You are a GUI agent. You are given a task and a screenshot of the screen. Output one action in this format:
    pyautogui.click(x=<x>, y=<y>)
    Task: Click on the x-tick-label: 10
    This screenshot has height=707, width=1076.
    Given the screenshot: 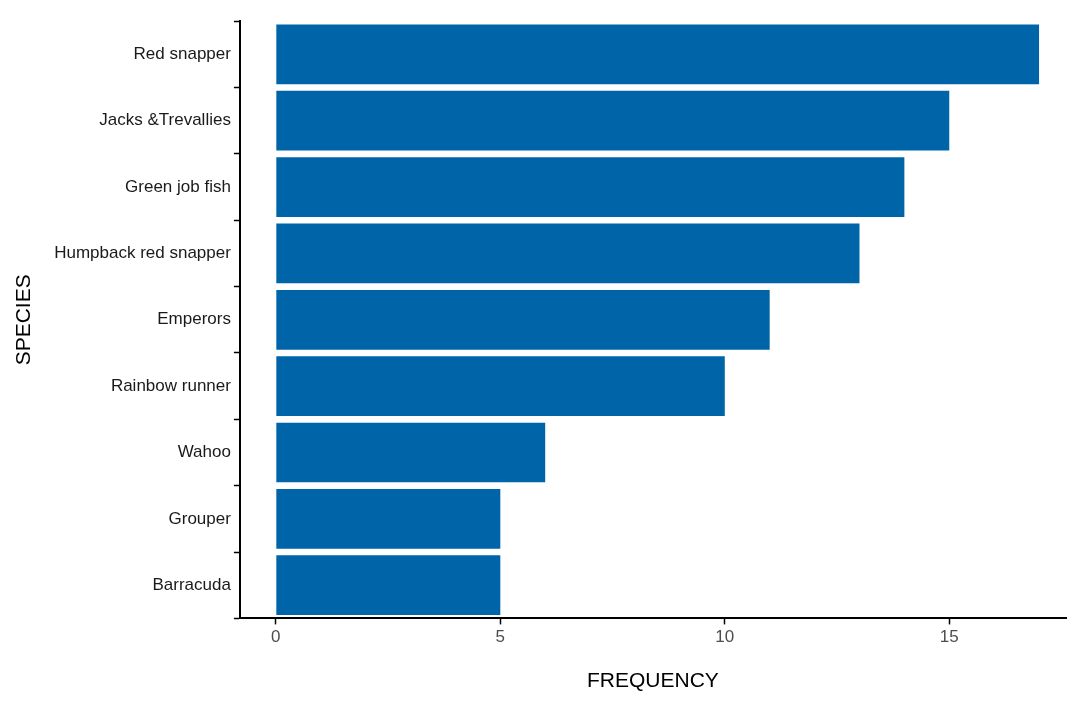 What is the action you would take?
    pyautogui.click(x=725, y=637)
    